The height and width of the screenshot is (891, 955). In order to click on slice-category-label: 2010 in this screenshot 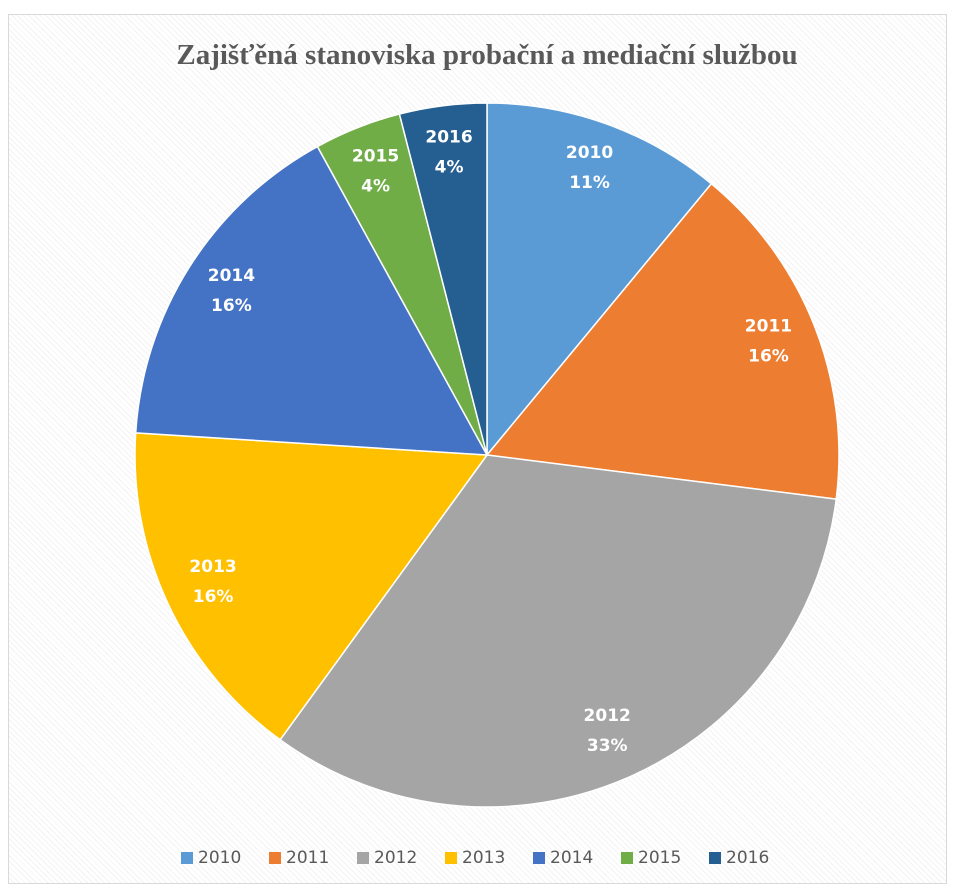, I will do `click(589, 153)`.